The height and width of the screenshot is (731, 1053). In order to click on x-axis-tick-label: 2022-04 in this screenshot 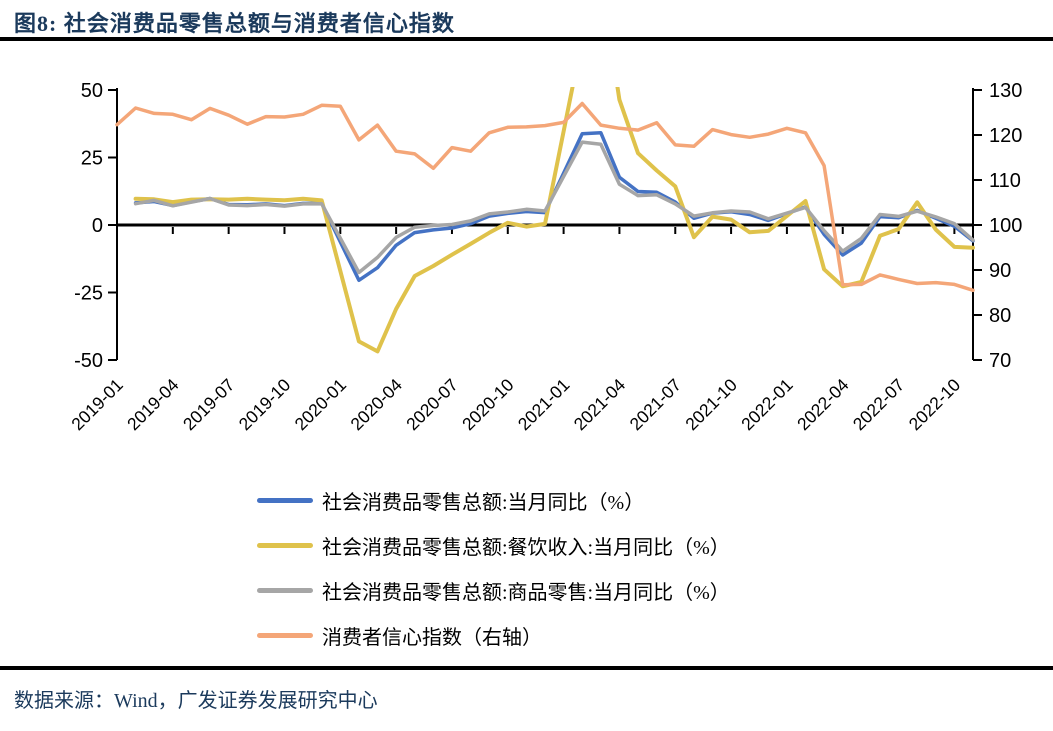, I will do `click(823, 405)`.